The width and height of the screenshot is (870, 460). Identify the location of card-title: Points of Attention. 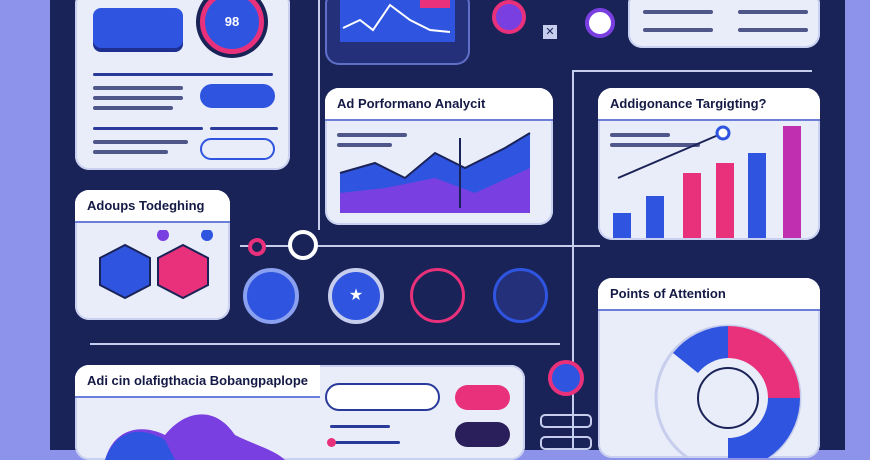
(709, 294).